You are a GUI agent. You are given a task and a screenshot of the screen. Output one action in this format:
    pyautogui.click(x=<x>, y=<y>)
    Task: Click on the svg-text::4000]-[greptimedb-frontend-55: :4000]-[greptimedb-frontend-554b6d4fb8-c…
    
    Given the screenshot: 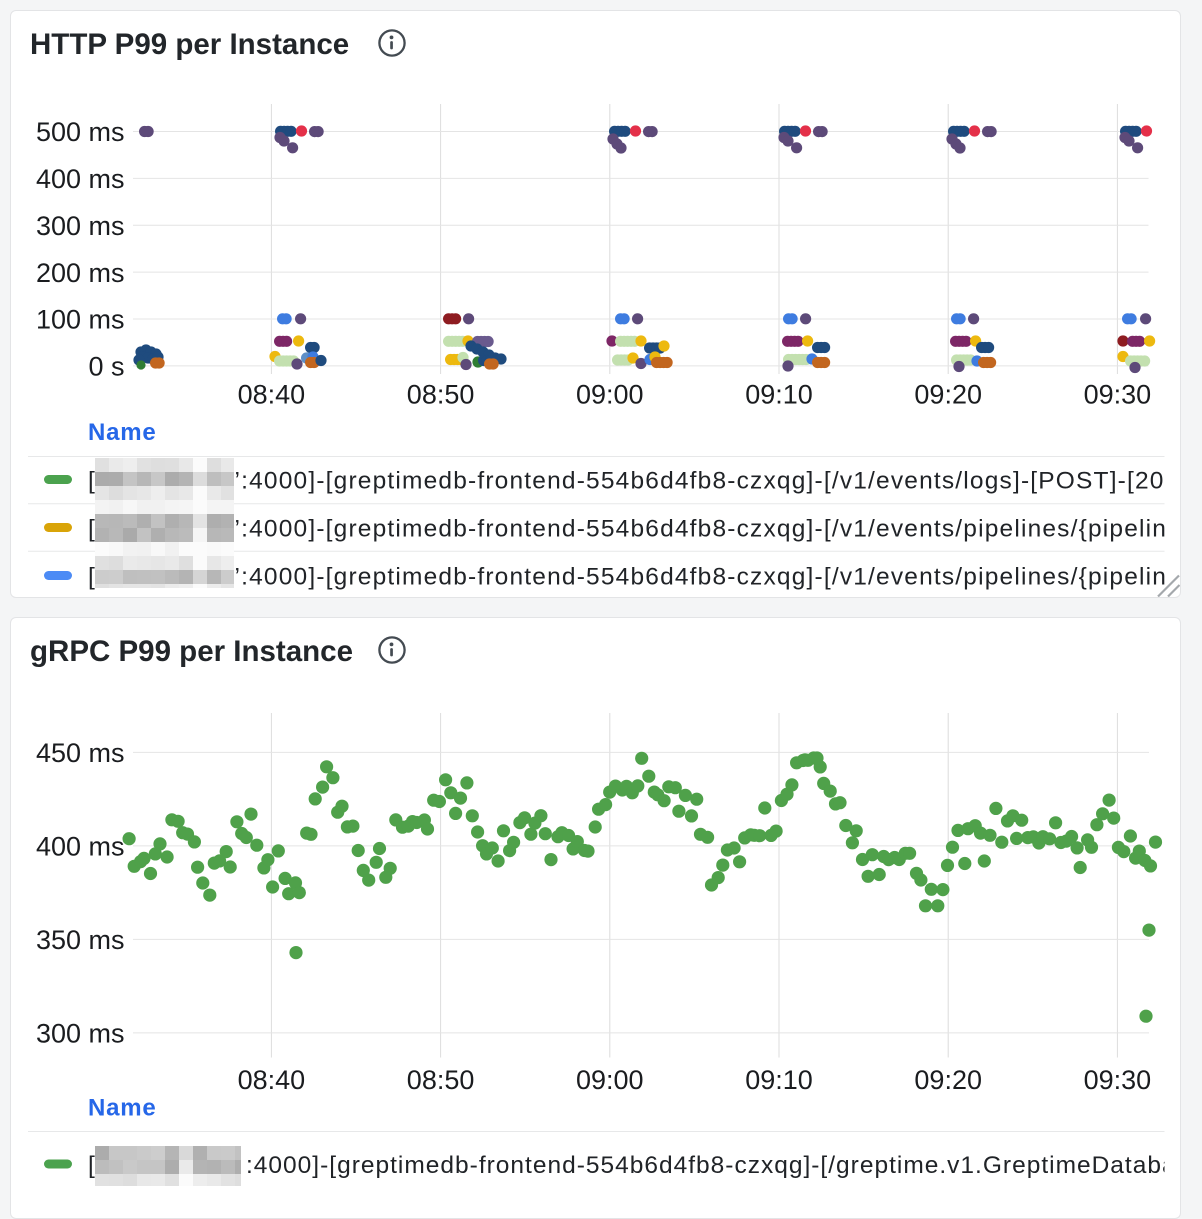 What is the action you would take?
    pyautogui.click(x=713, y=1165)
    